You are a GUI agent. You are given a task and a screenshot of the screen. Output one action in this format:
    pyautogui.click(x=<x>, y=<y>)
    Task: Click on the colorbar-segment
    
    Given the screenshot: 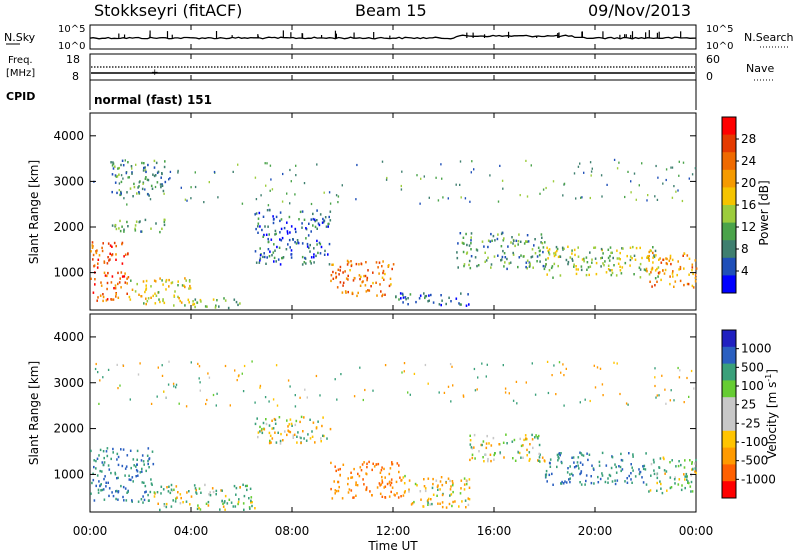 What is the action you would take?
    pyautogui.click(x=729, y=126)
    